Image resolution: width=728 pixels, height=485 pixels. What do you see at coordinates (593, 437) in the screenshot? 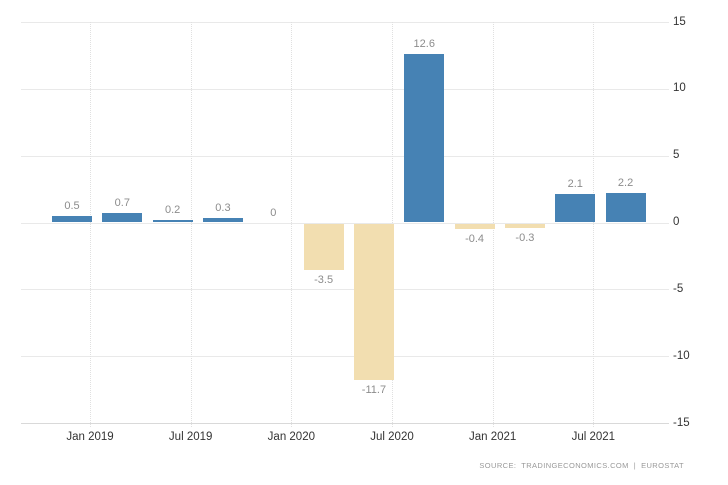
I see `x-tick-label: Jul 2021` at bounding box center [593, 437].